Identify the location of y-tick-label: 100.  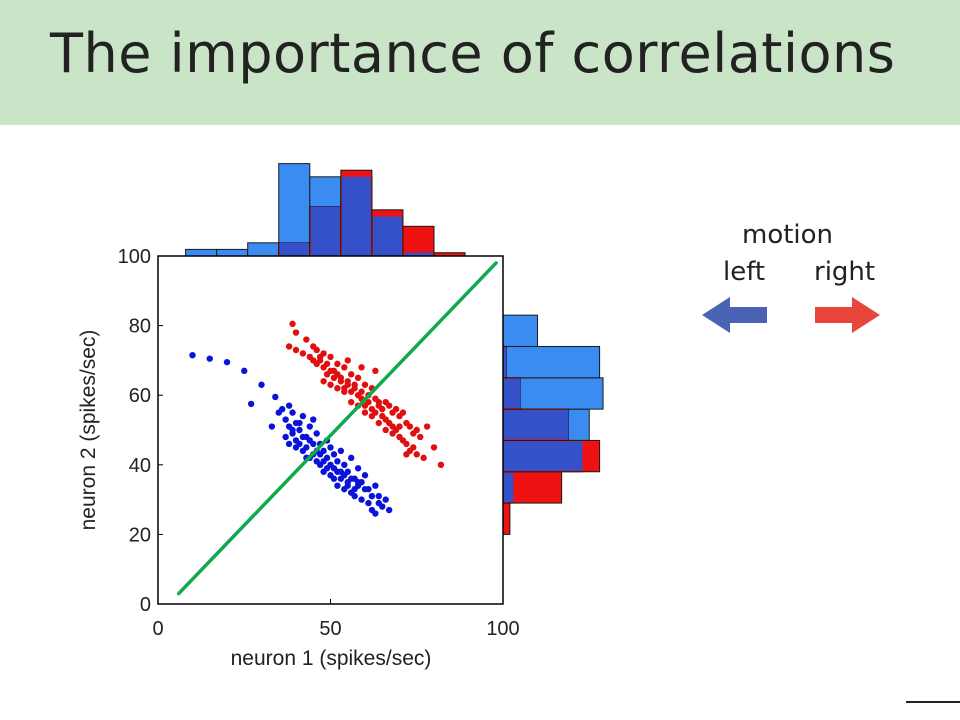
(134, 257).